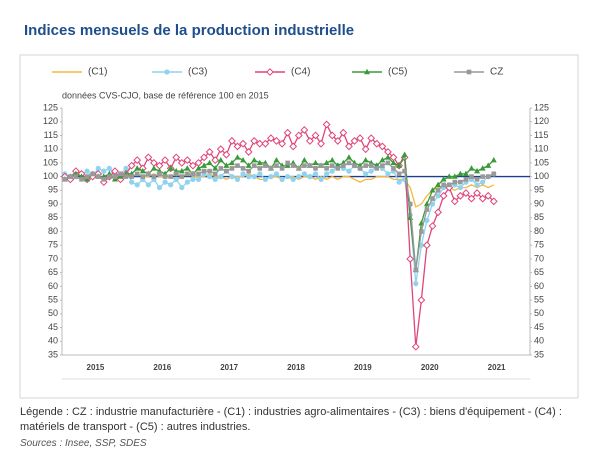 The height and width of the screenshot is (468, 600). I want to click on y2-tick-label: 115, so click(541, 135).